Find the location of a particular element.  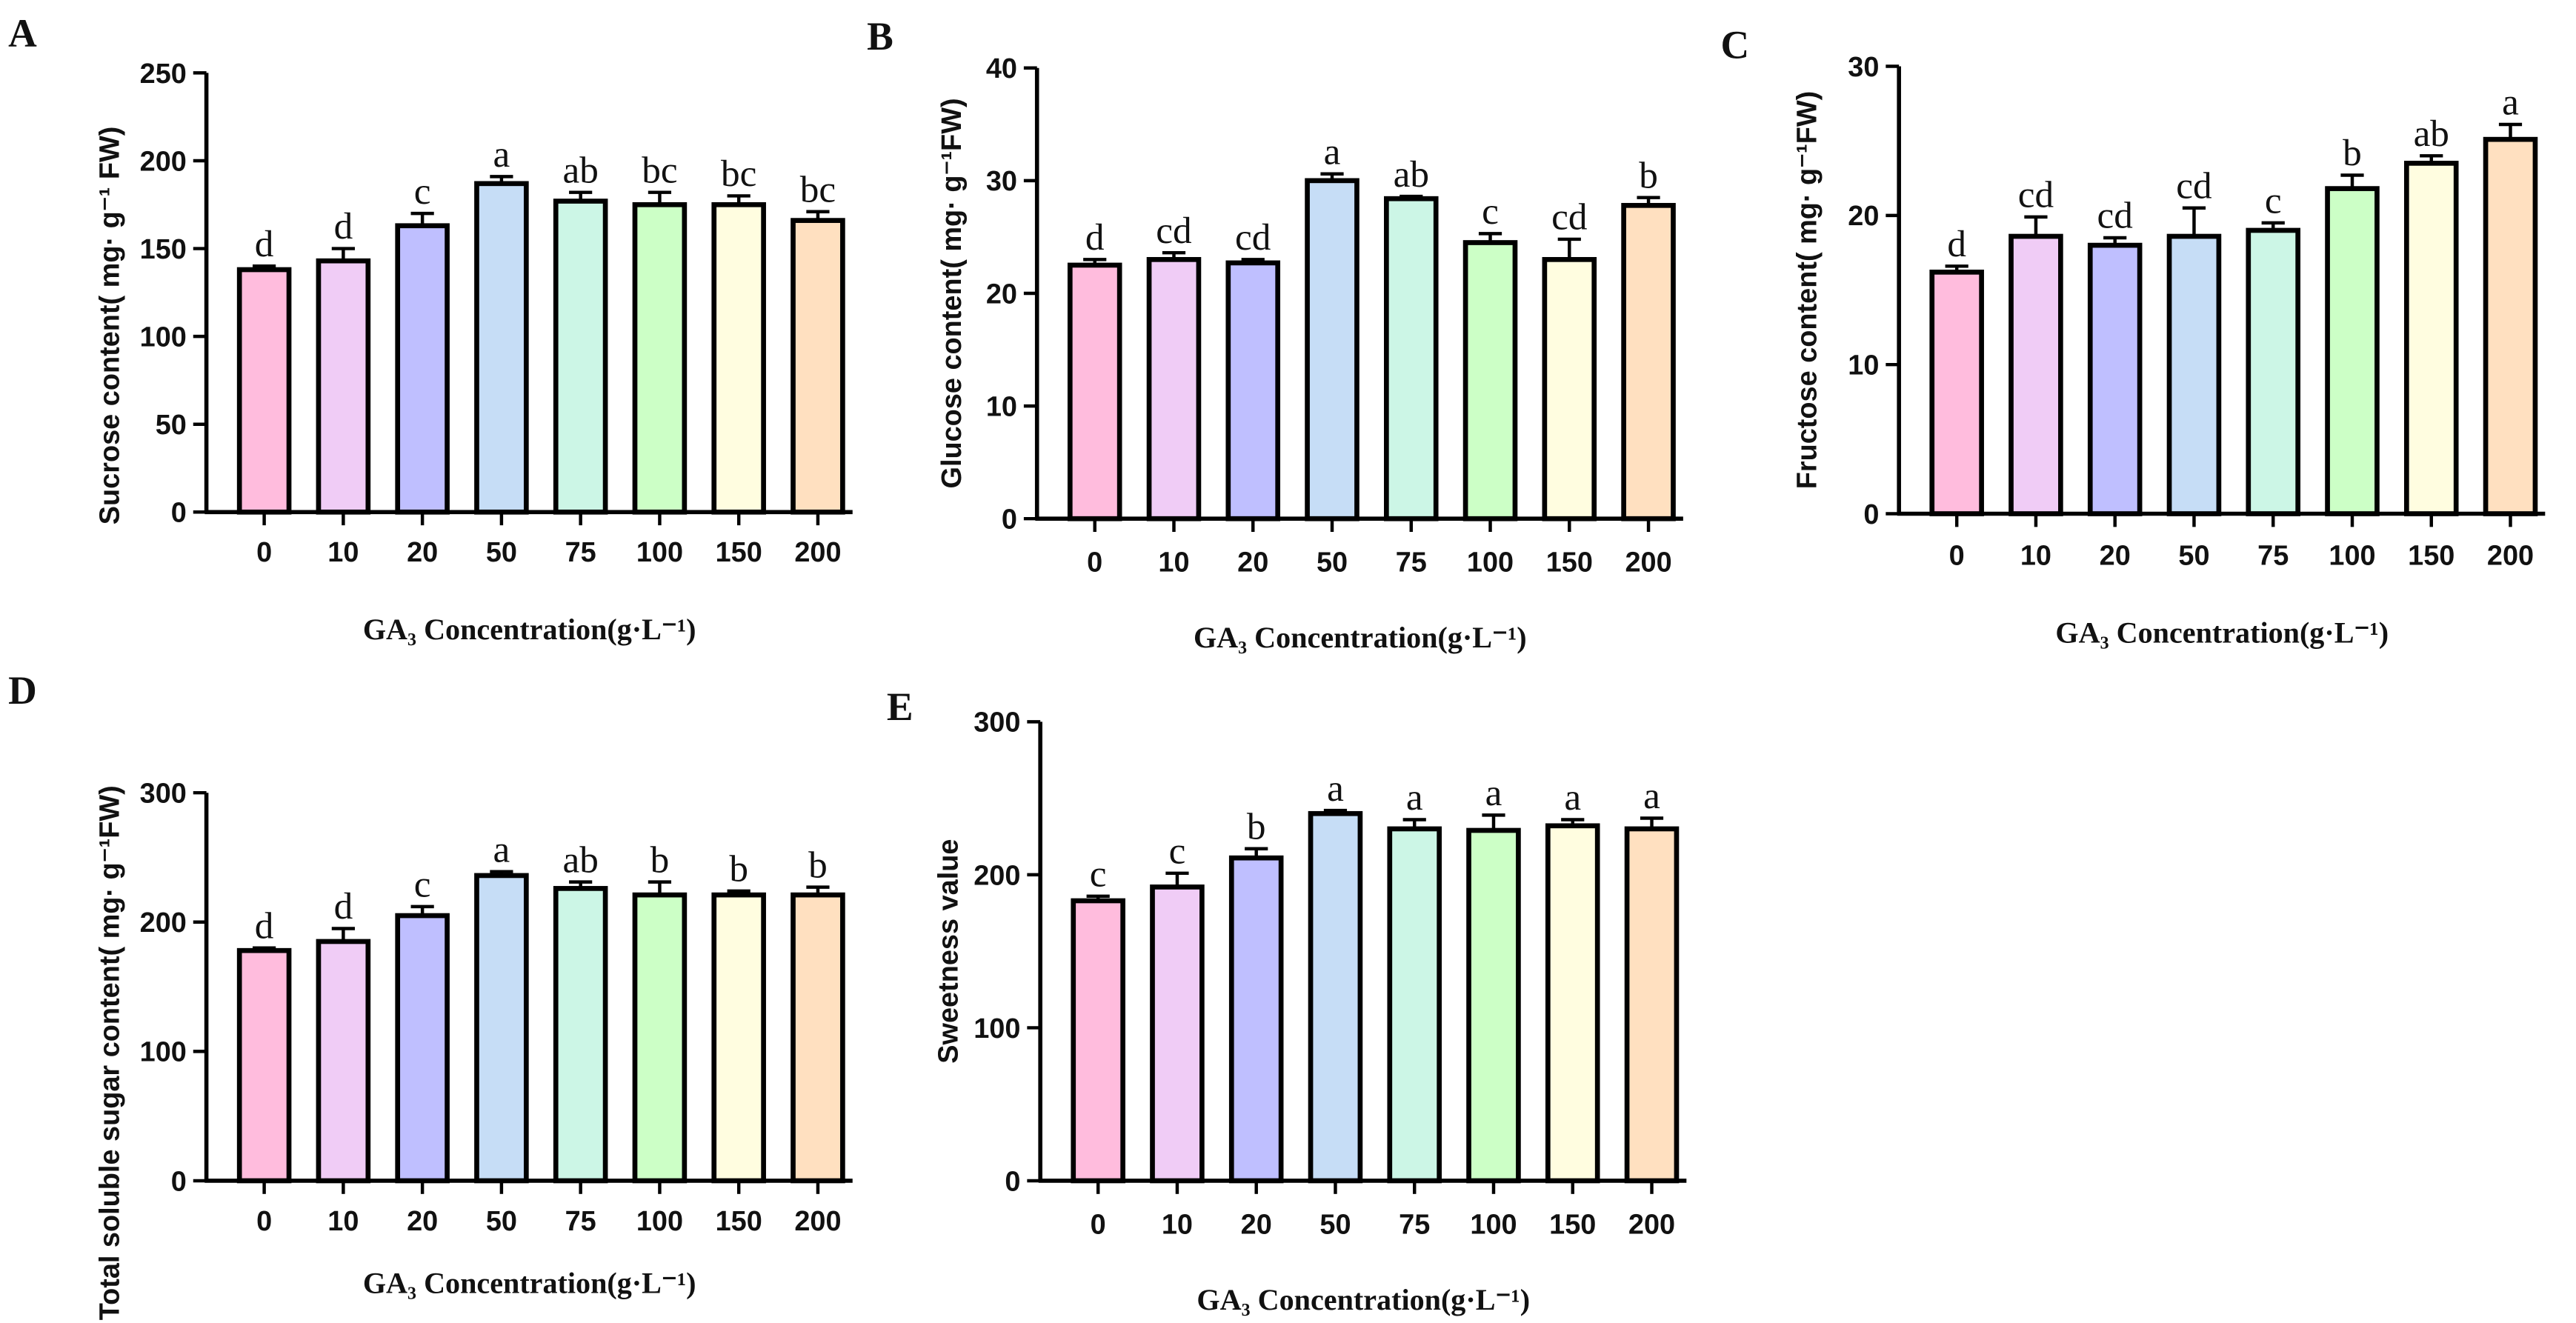

panel-label: D is located at coordinates (22, 690).